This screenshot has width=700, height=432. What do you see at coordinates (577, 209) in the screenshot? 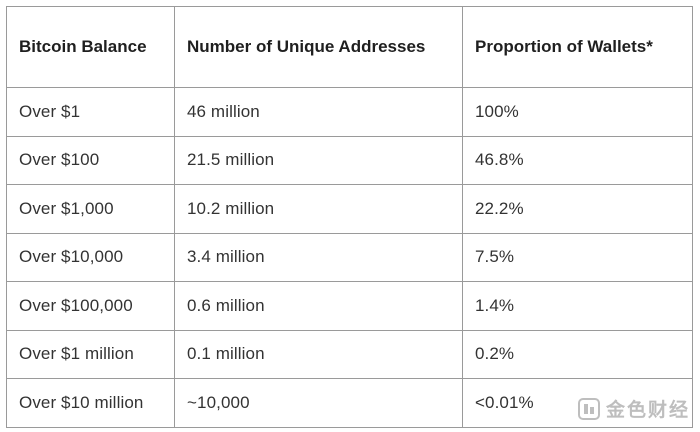
I see `cell-proportion: 22.2%` at bounding box center [577, 209].